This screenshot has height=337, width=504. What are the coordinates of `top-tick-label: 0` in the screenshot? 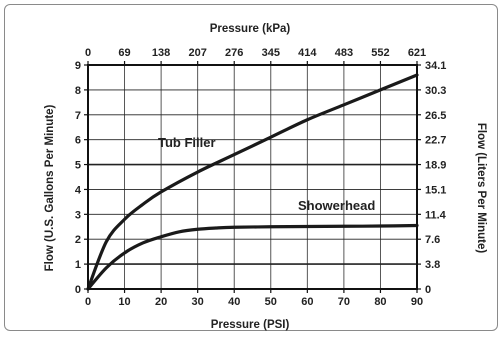 It's located at (88, 53).